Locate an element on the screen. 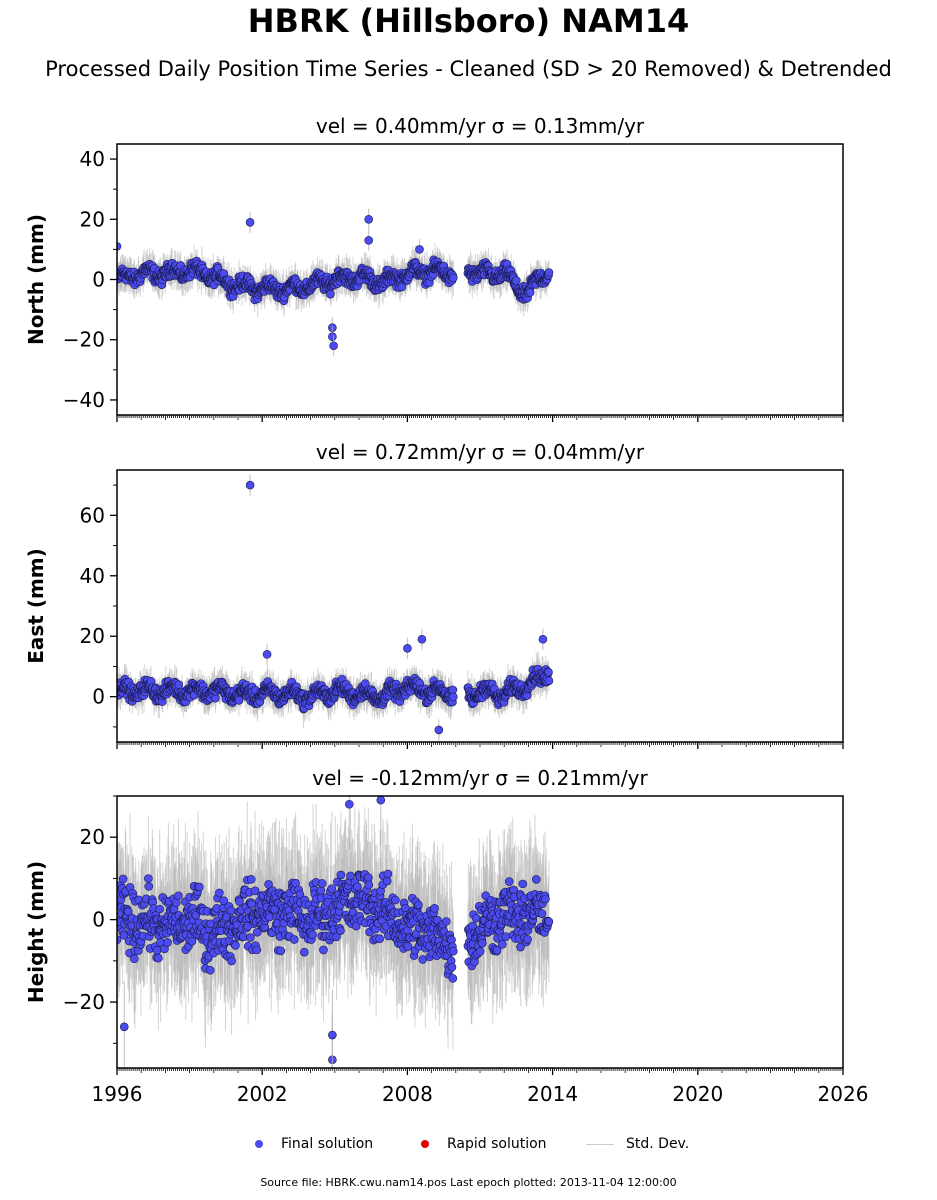  y-axis-label: East (mm) is located at coordinates (36, 606).